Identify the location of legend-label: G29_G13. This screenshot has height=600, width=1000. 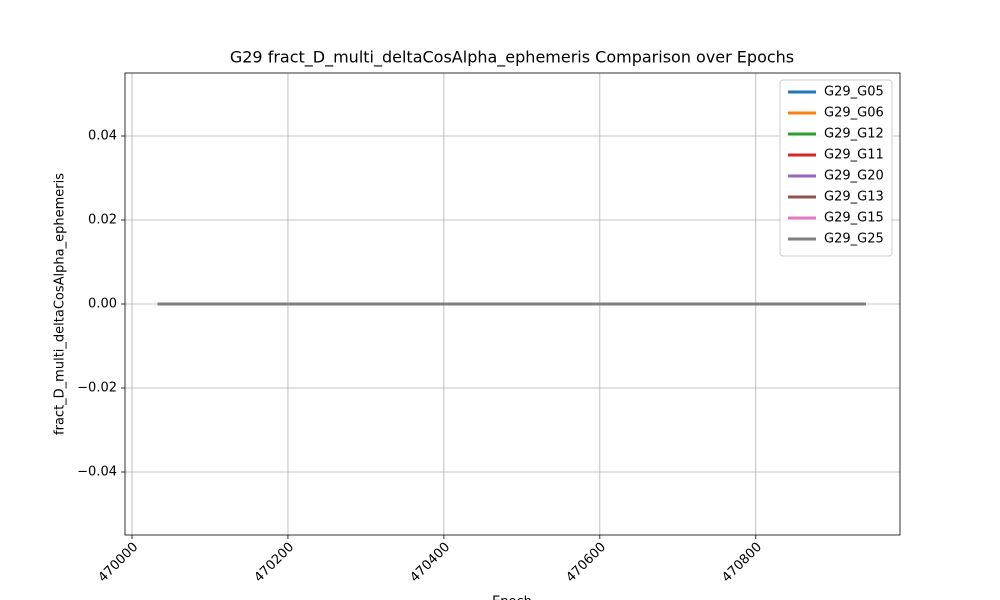
(854, 197).